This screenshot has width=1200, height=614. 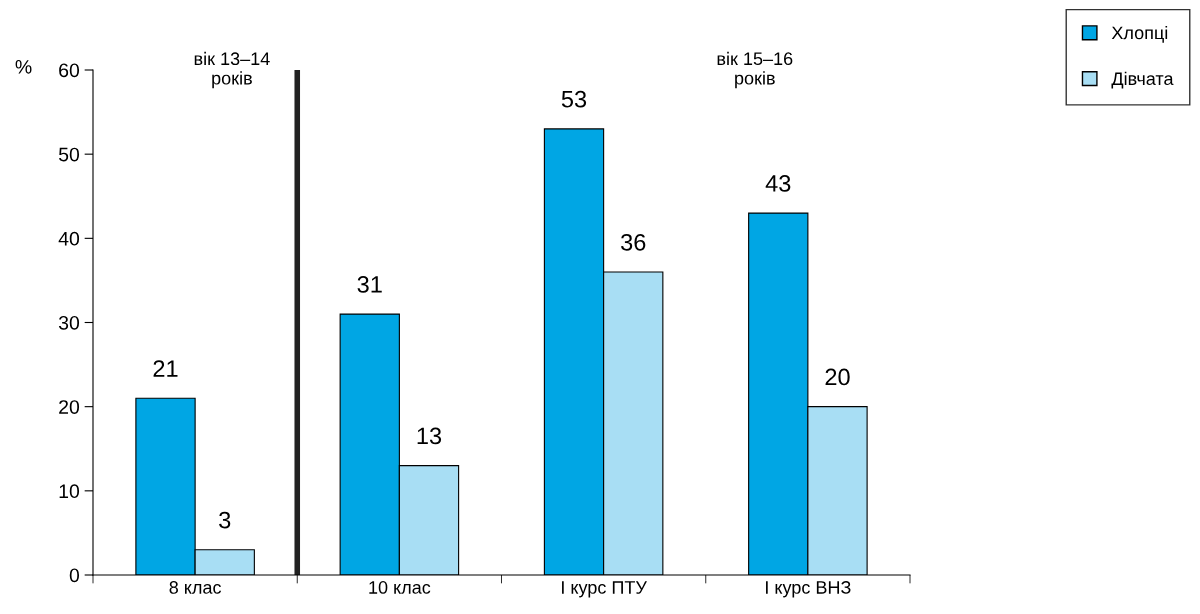 I want to click on x-tick-label: 8 клас, so click(x=195, y=587).